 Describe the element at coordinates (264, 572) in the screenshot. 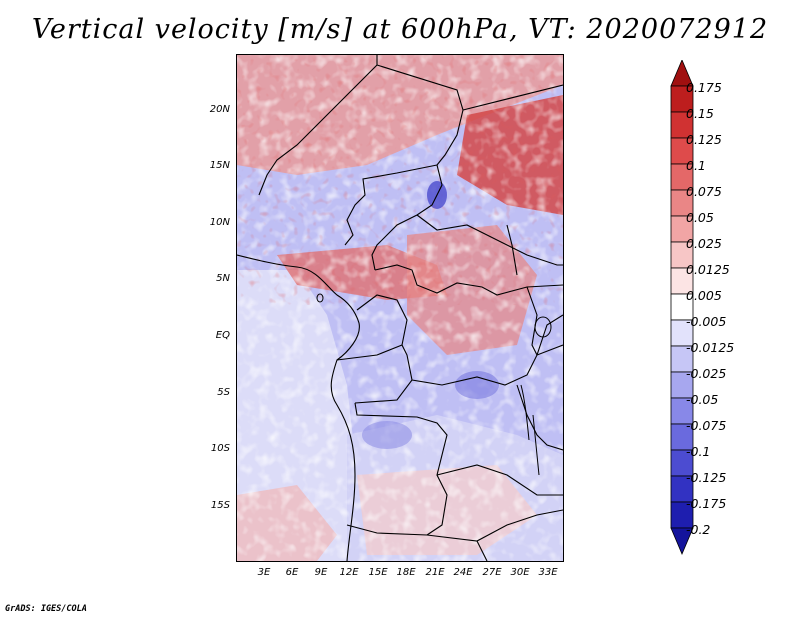

I see `lon-label-3e: 3E` at that location.